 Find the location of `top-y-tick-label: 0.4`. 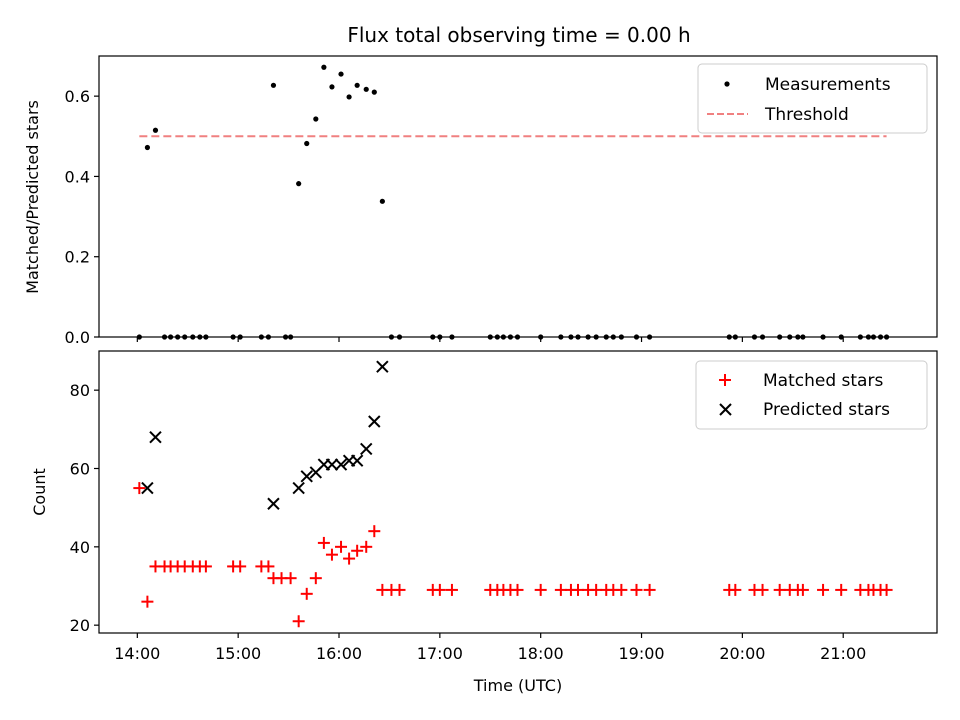

top-y-tick-label: 0.4 is located at coordinates (77, 176).